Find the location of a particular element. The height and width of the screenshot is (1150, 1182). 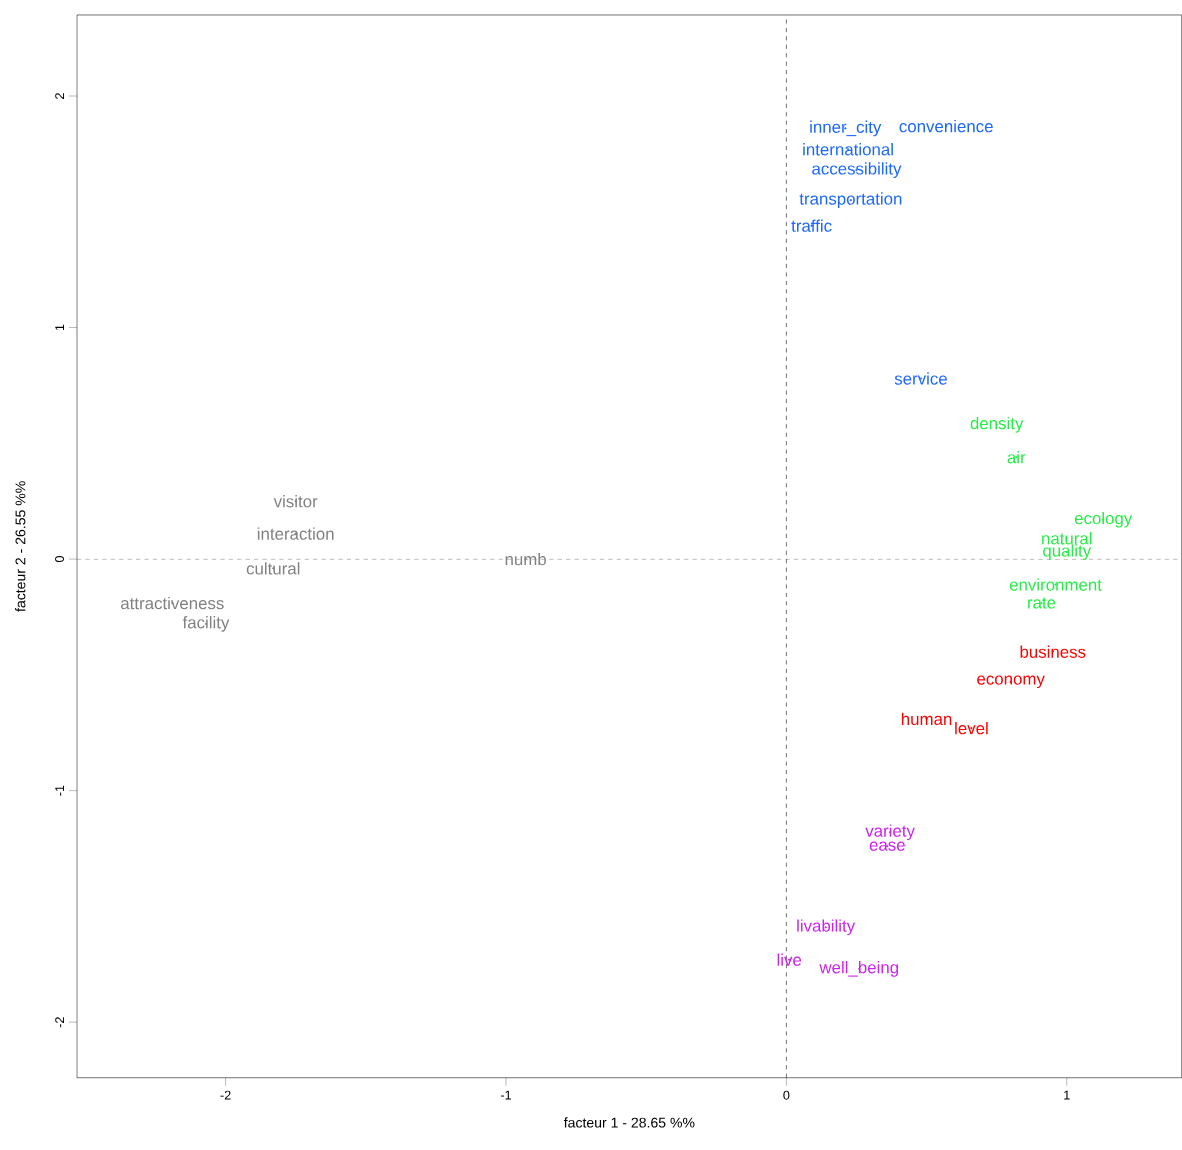

x-axis-title: facteur 1 - 28.65 %% is located at coordinates (629, 1122).